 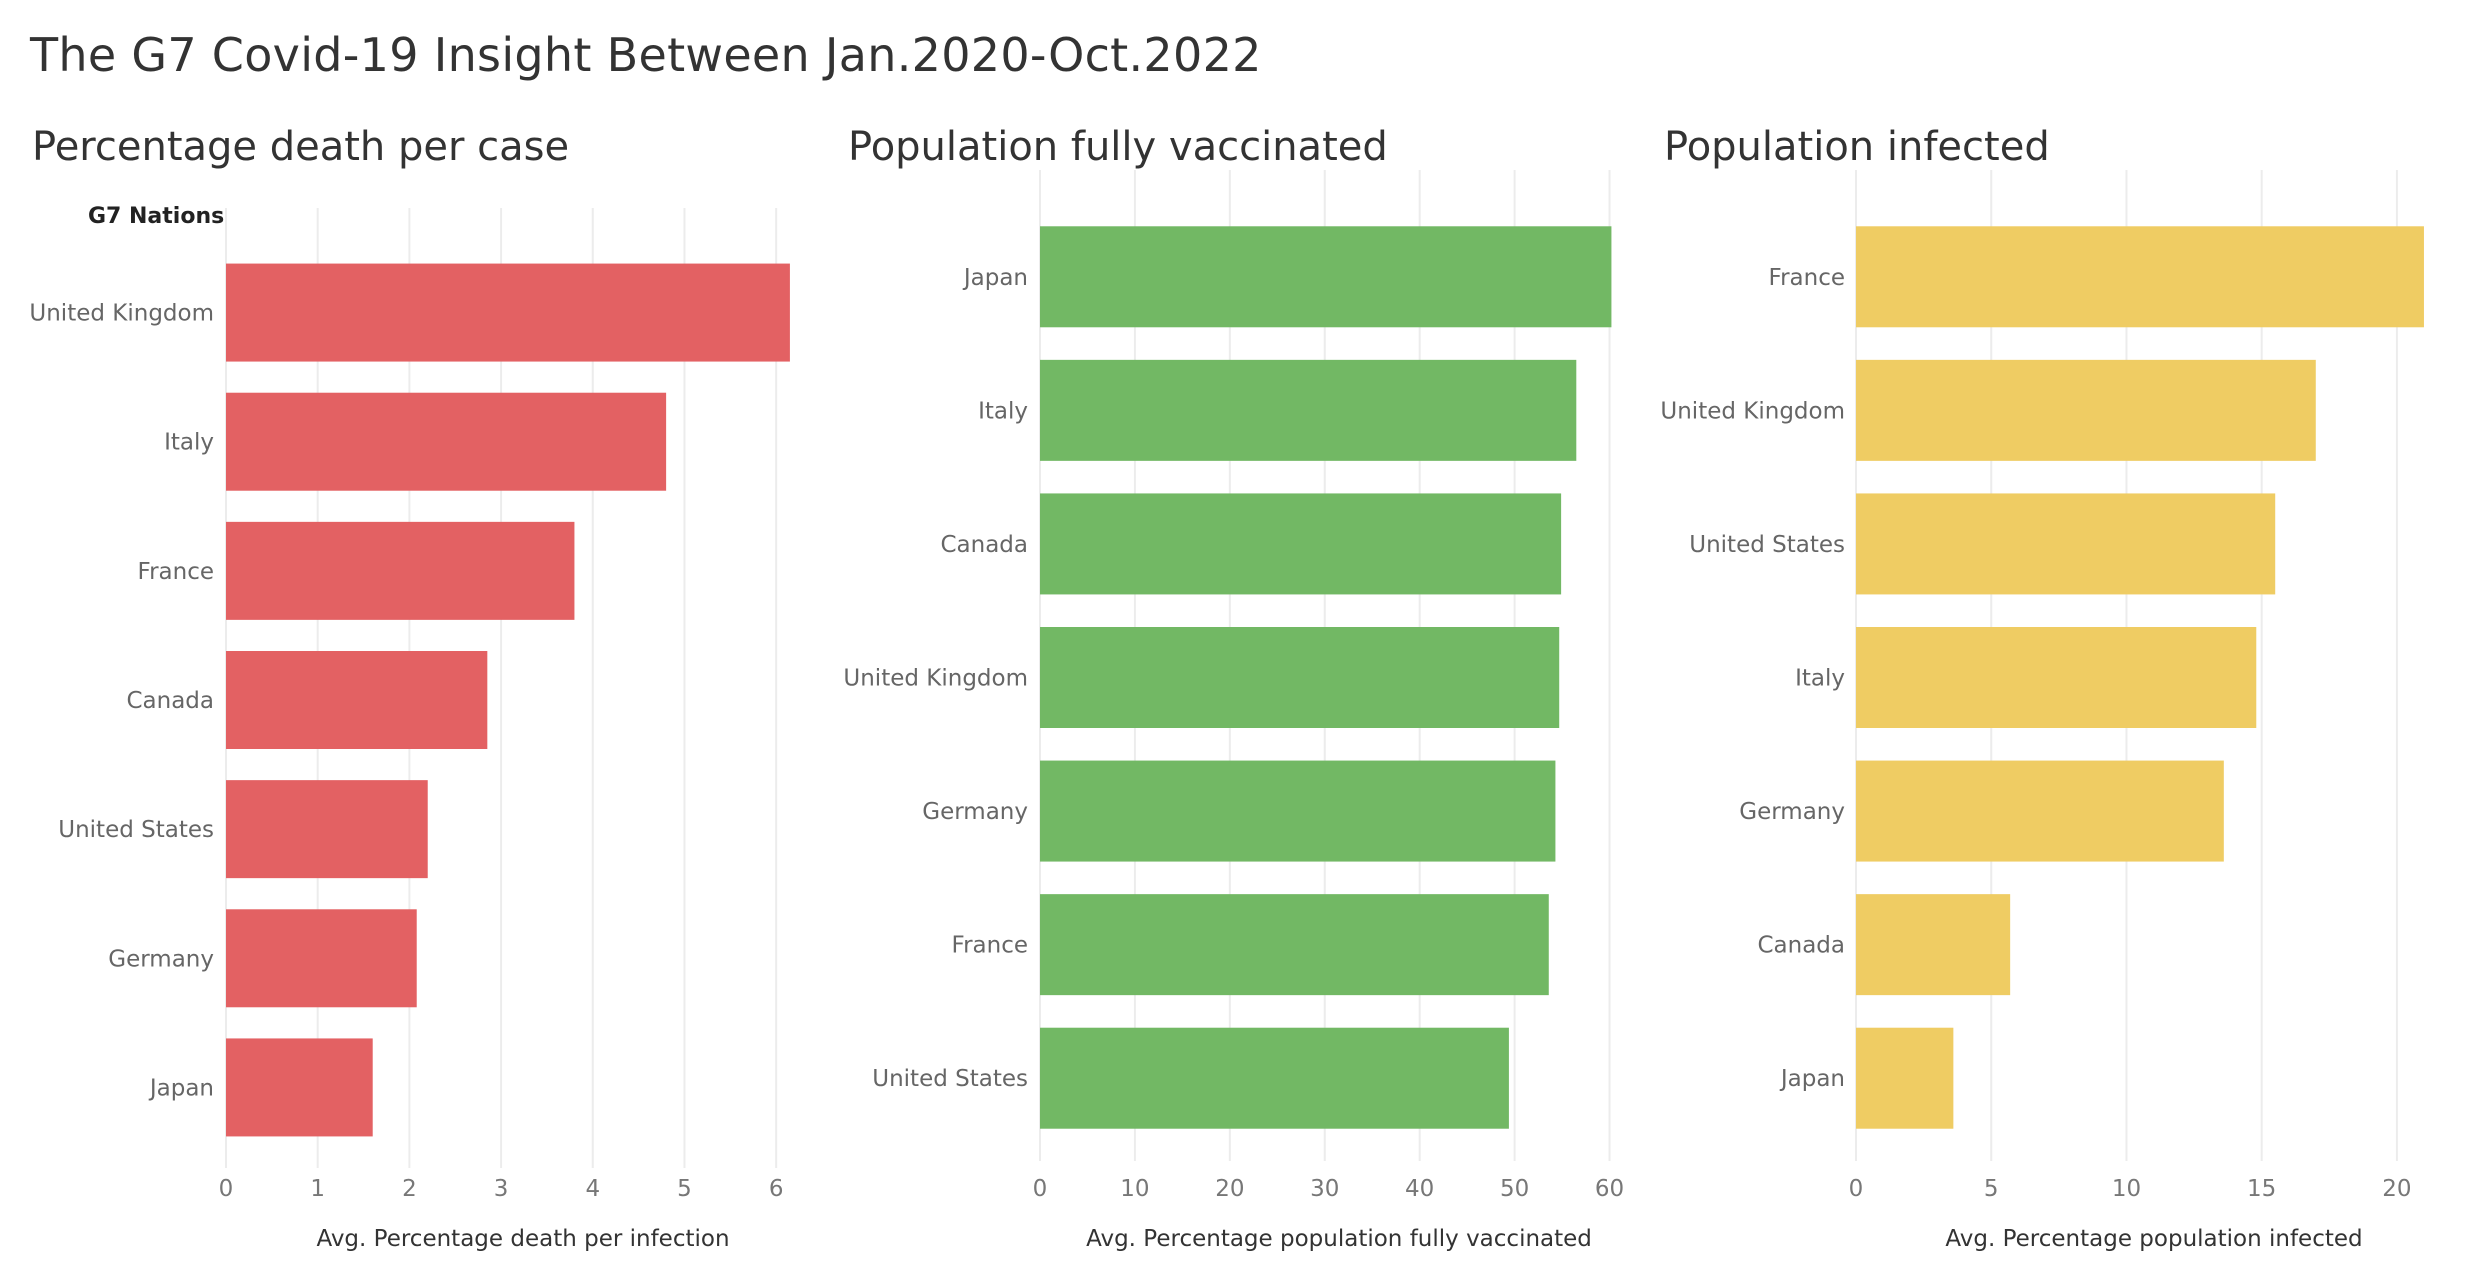 I want to click on death-tick-label-0: 0, so click(x=226, y=1189).